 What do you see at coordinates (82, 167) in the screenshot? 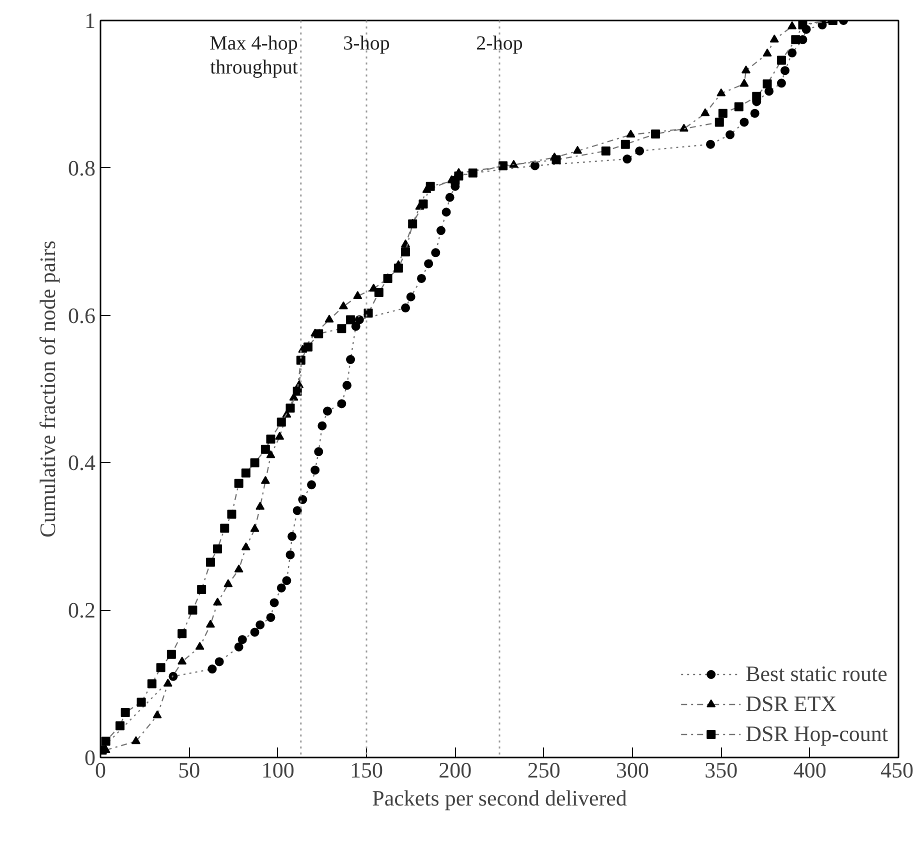
I see `y-tick-label: 0.8` at bounding box center [82, 167].